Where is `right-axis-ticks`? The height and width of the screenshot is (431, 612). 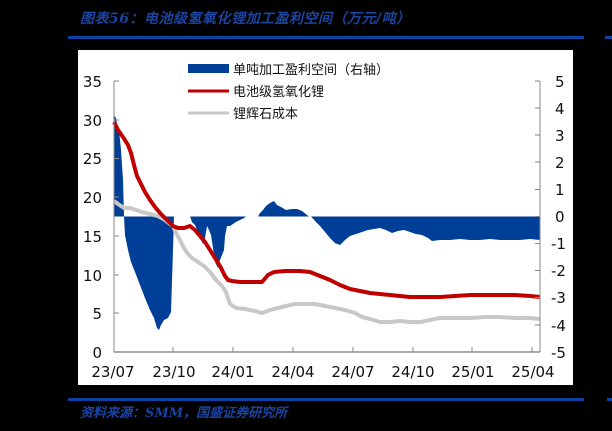 right-axis-ticks is located at coordinates (537, 203).